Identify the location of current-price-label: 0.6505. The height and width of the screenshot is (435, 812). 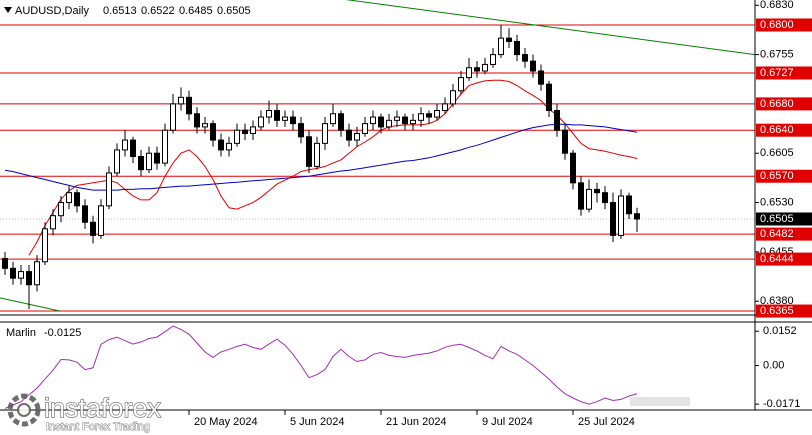
(777, 219).